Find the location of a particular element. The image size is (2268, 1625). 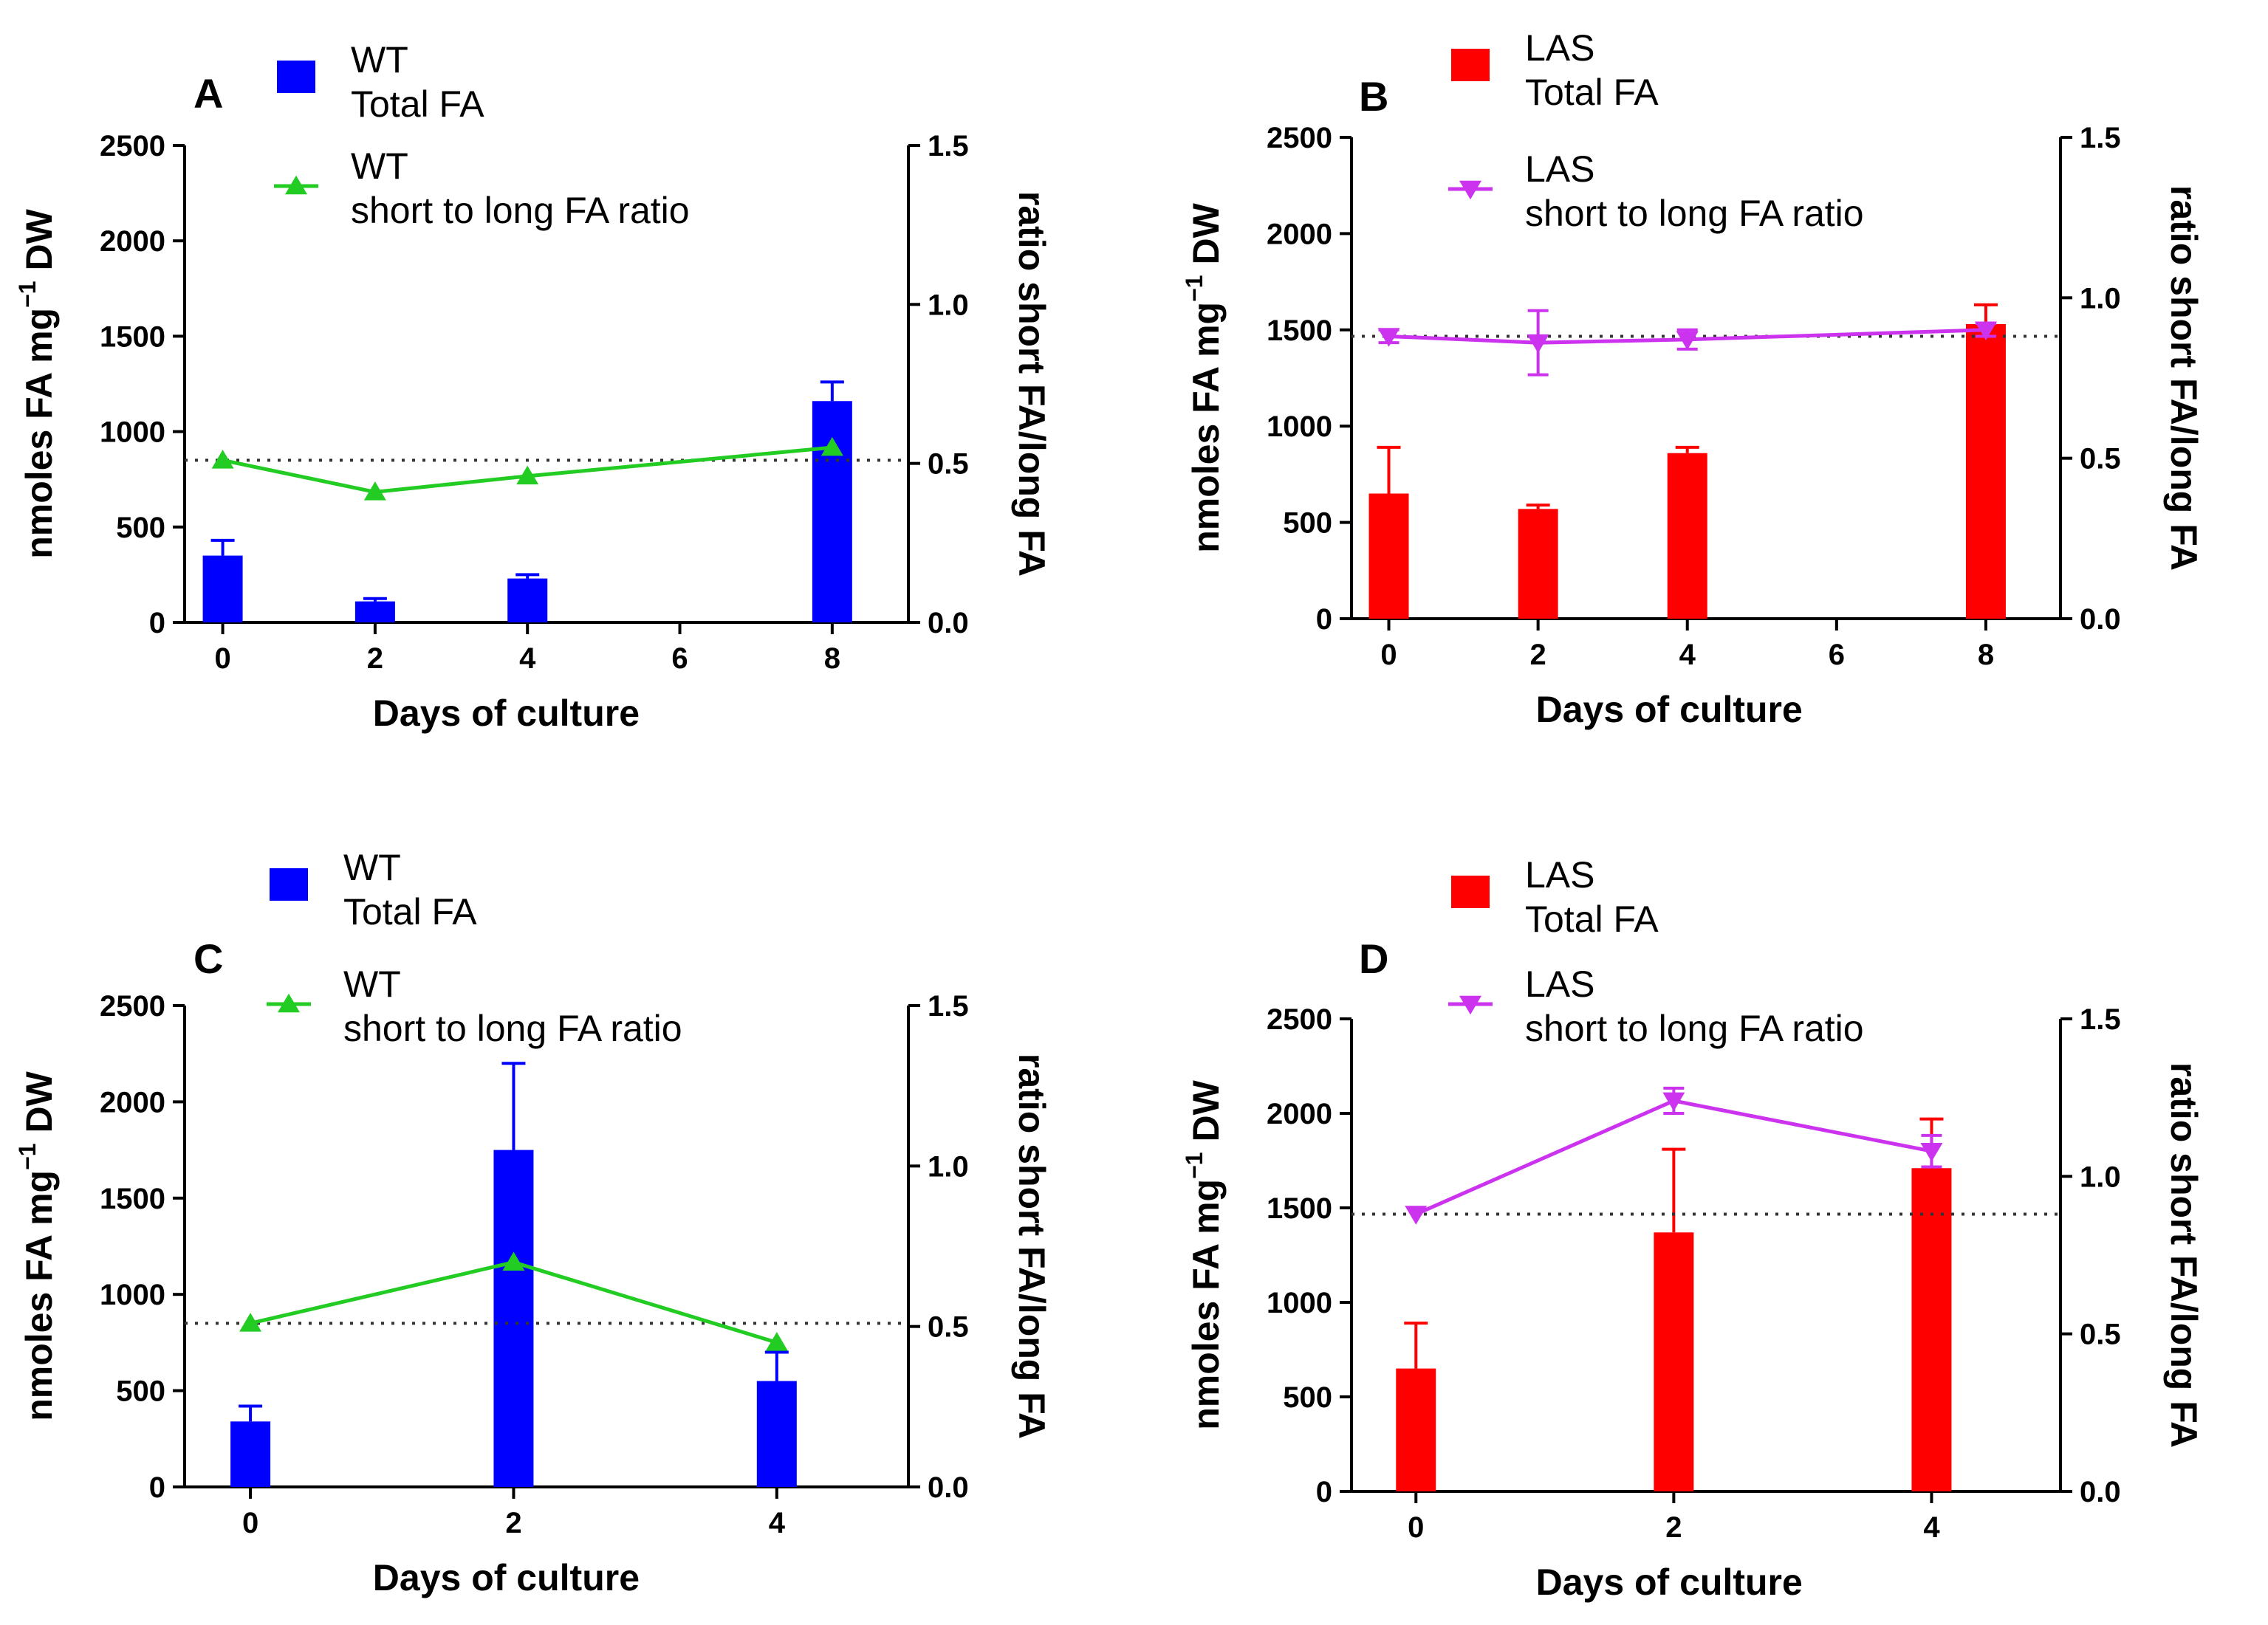

panel-label: D is located at coordinates (1374, 958).